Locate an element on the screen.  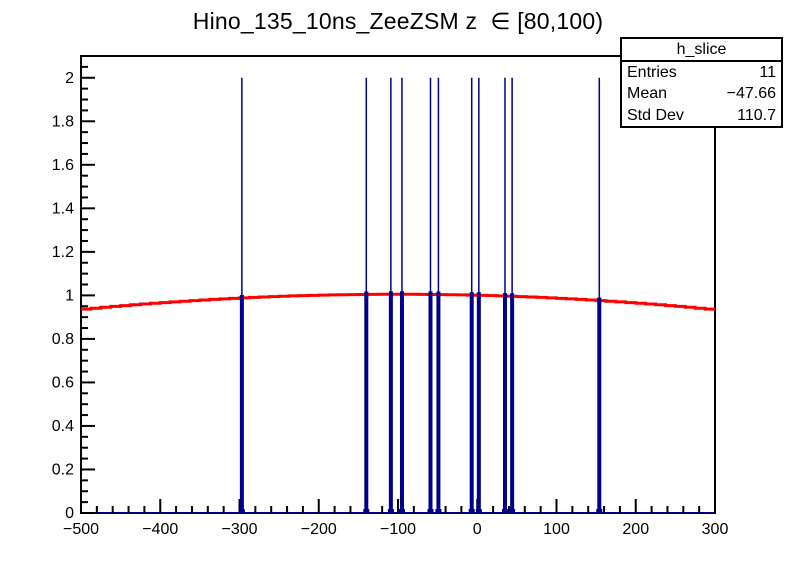
x-tick-label: −400 is located at coordinates (160, 529).